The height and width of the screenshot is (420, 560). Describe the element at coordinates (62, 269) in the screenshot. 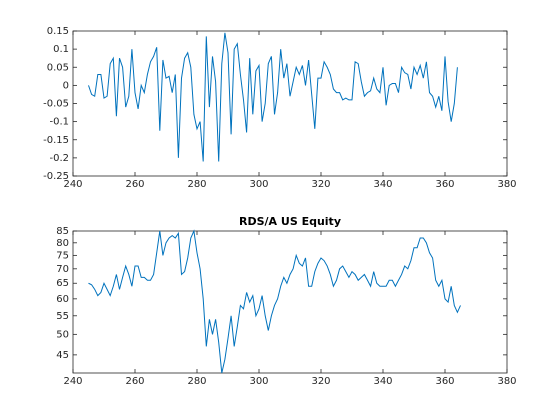

I see `y-tick-label: 70` at that location.